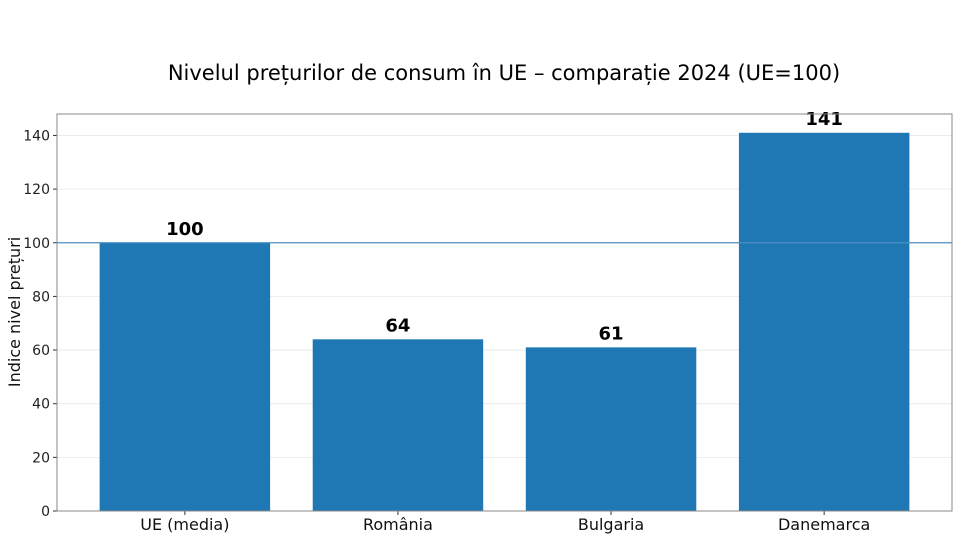 This screenshot has width=960, height=544. Describe the element at coordinates (41, 458) in the screenshot. I see `y-tick-label: 20` at that location.